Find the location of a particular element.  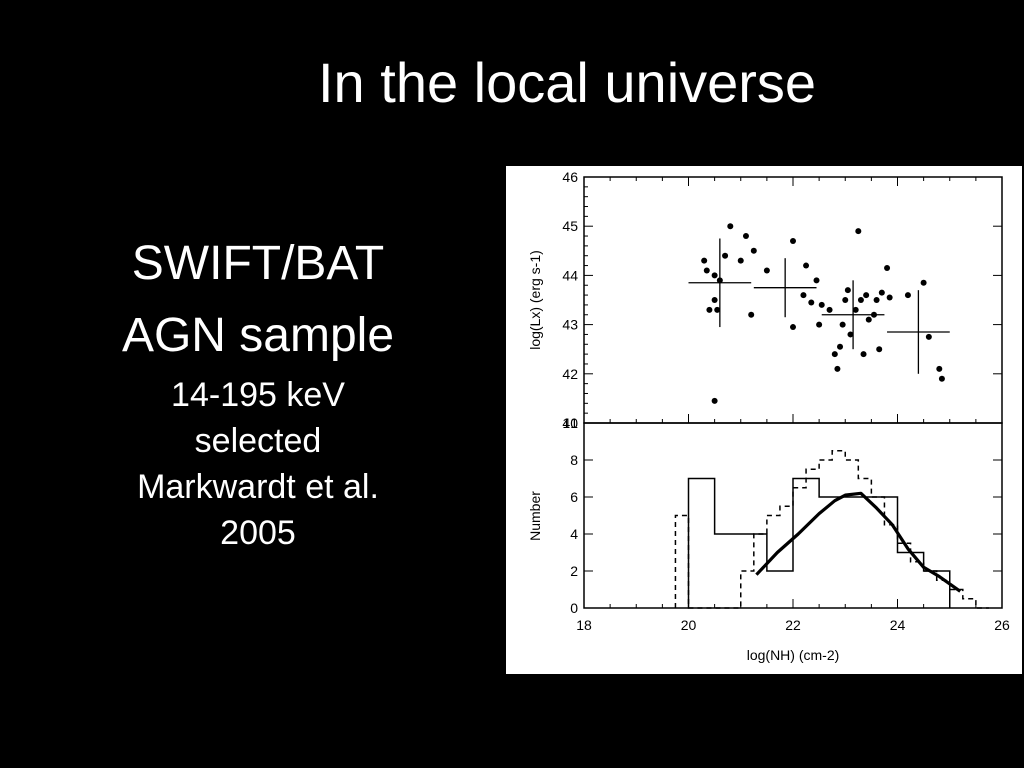

top-ytick-label: 46 is located at coordinates (570, 177).